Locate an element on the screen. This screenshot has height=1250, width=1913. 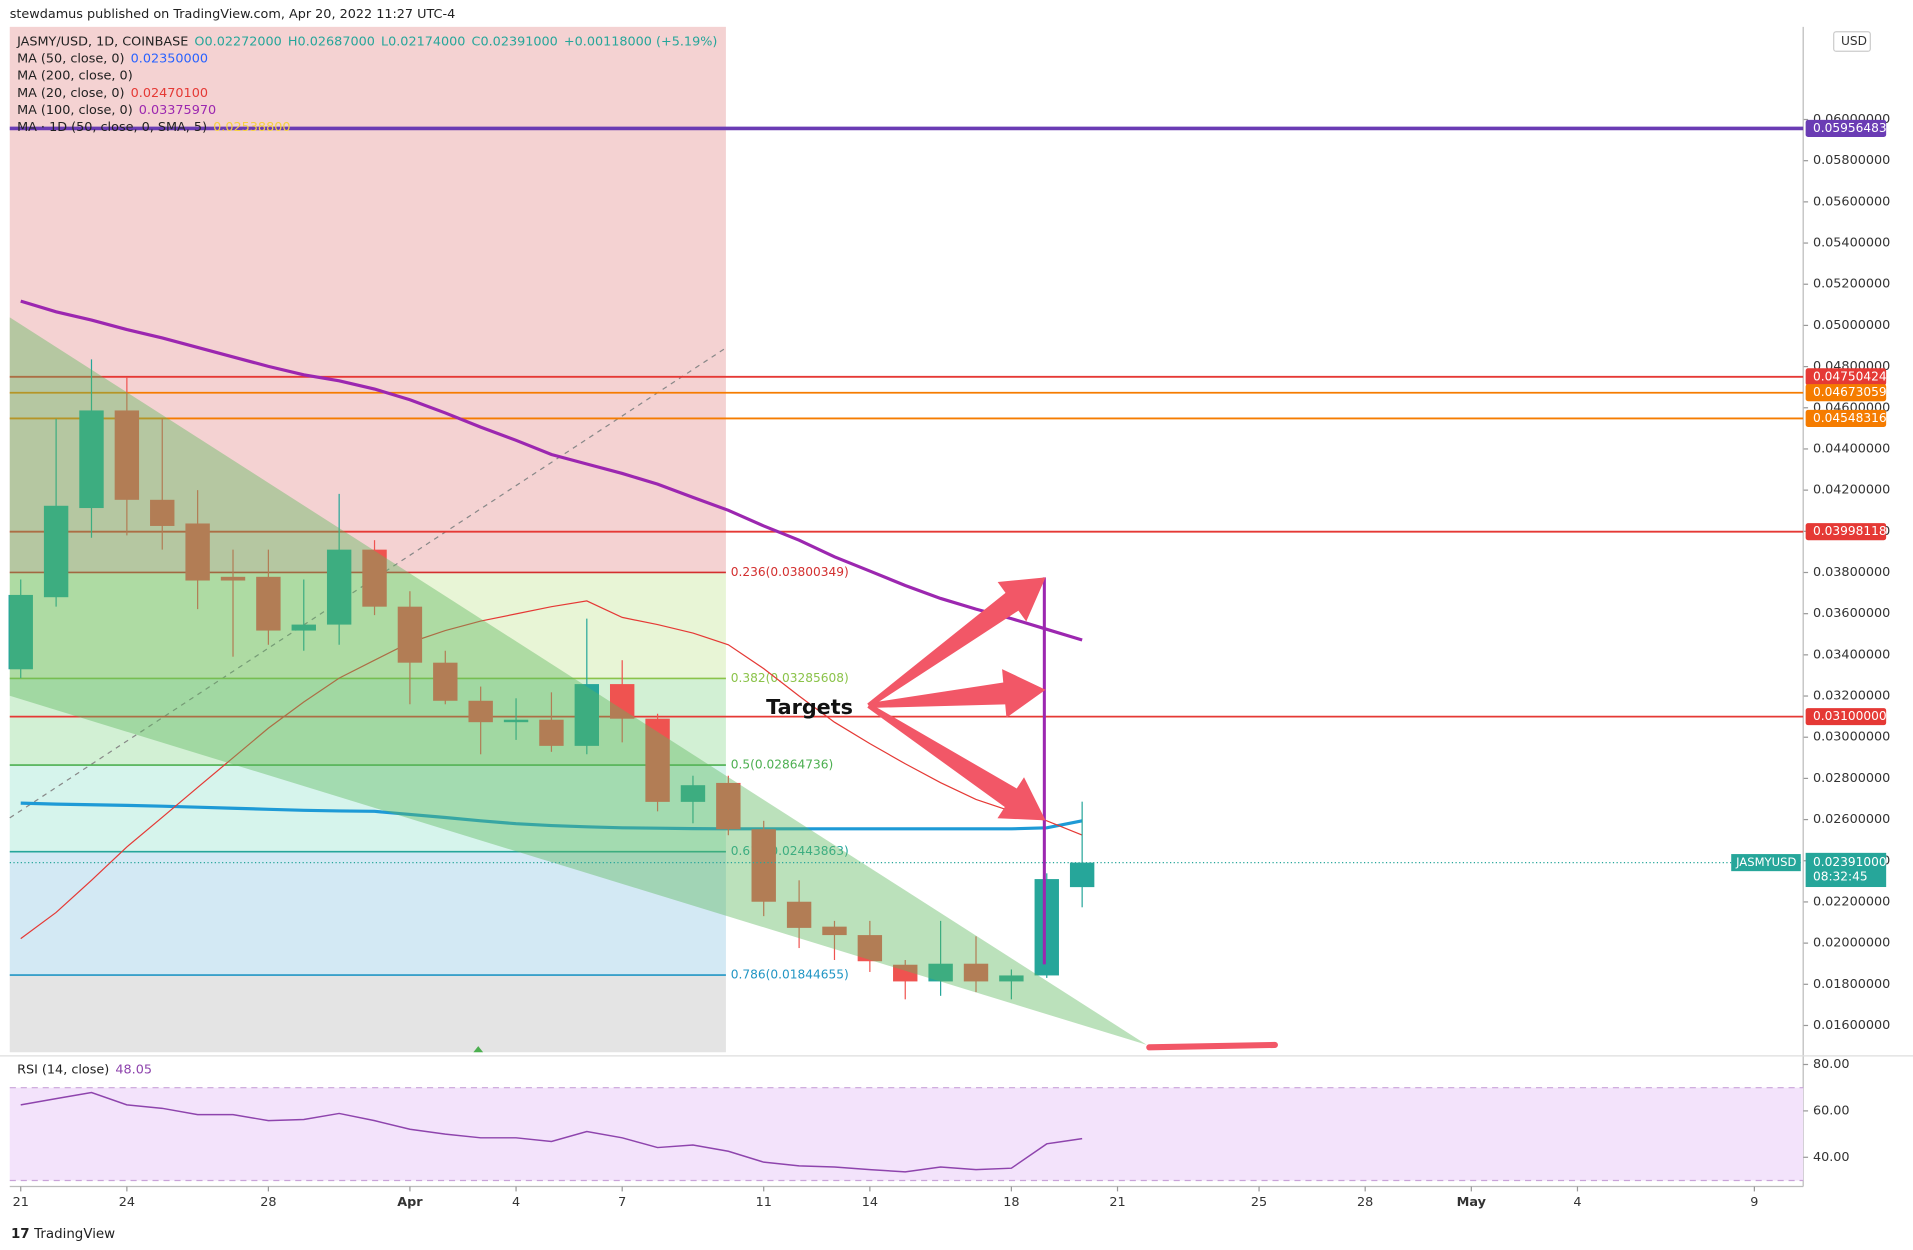
y-tick-label: 0.04200000 is located at coordinates (1851, 490).